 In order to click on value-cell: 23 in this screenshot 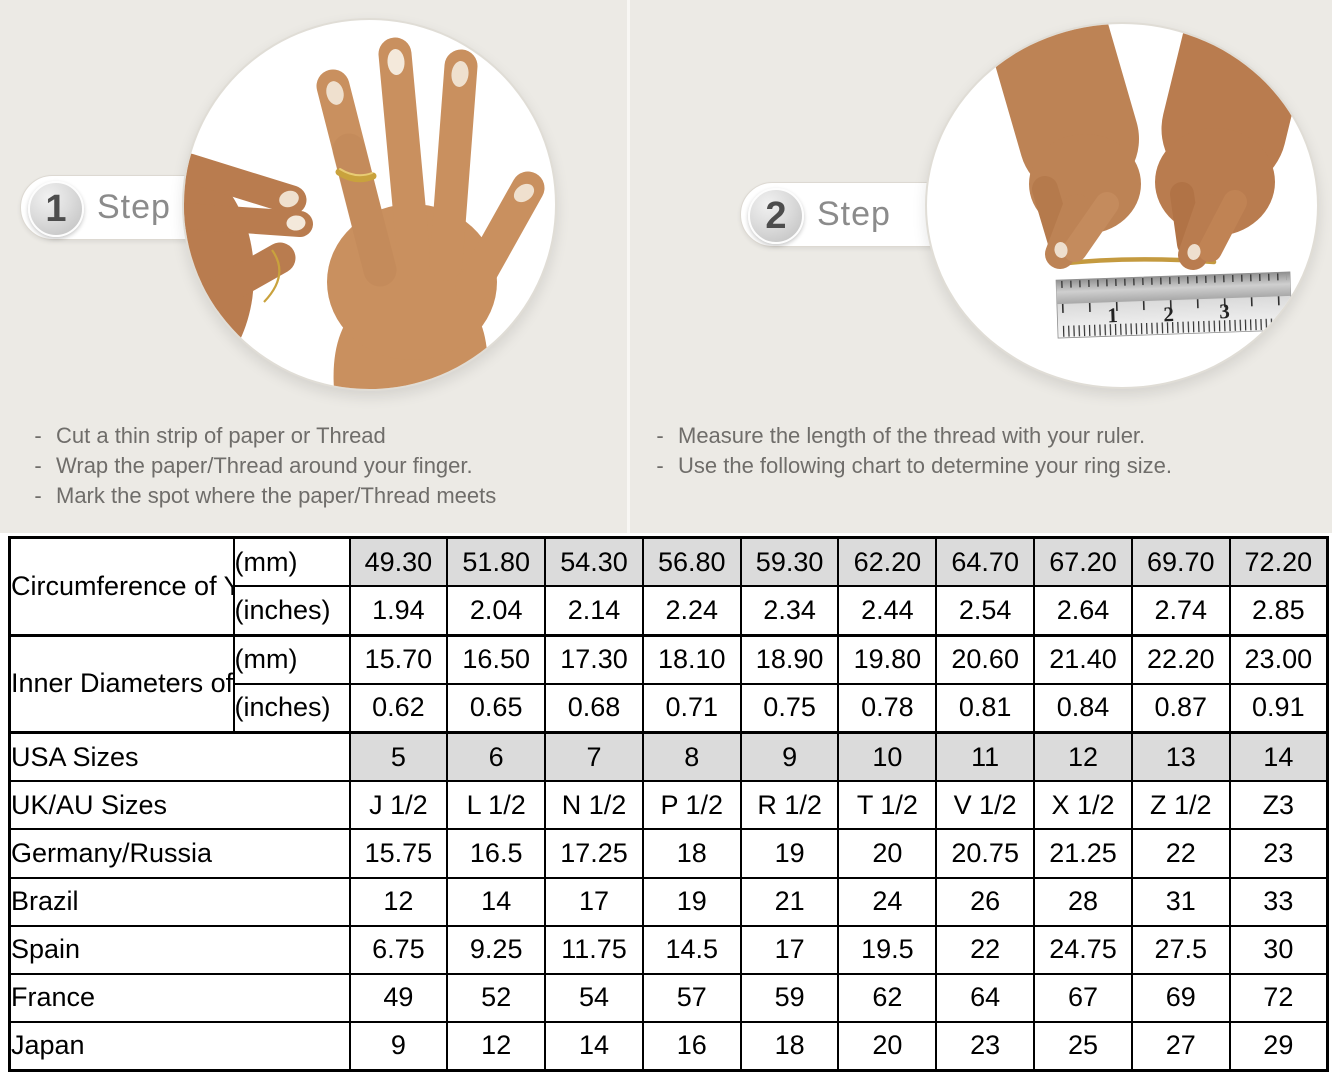, I will do `click(1278, 853)`.